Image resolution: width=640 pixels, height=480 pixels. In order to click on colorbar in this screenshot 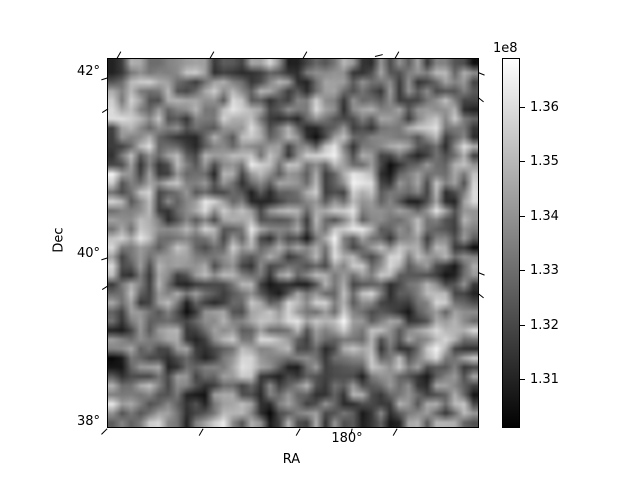, I will do `click(511, 243)`.